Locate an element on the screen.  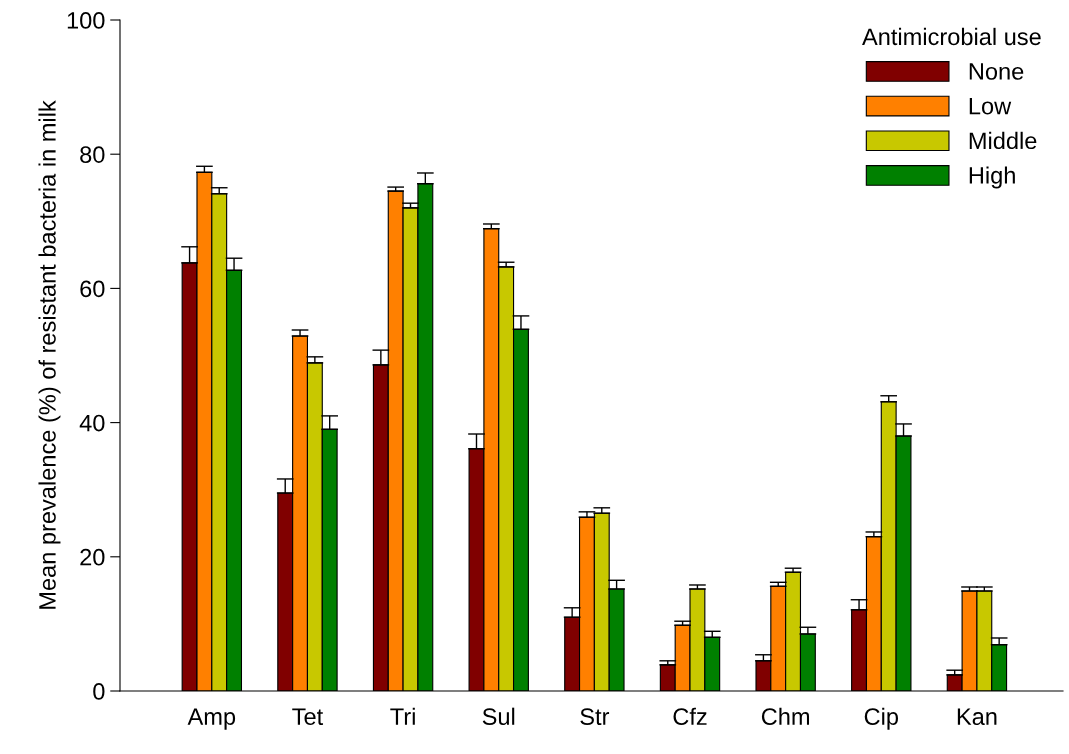
y-tick-label: 60 is located at coordinates (92, 289).